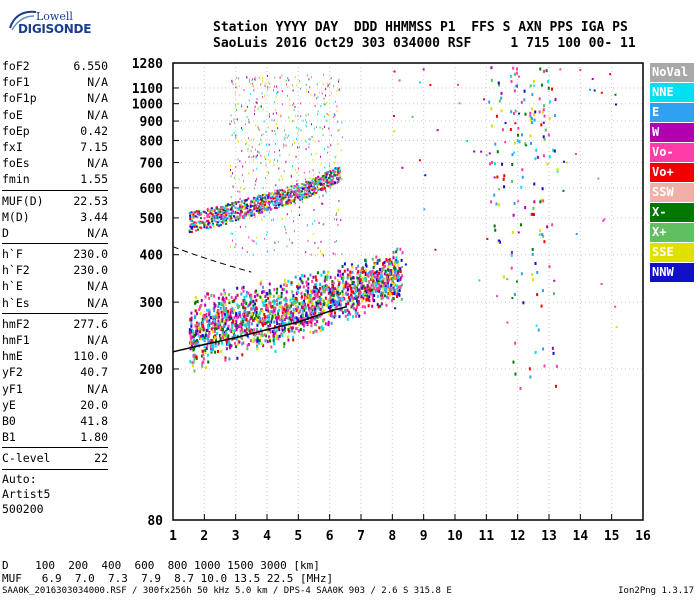 This screenshot has width=700, height=600. I want to click on autoscaling-label: Auto:, so click(19, 478).